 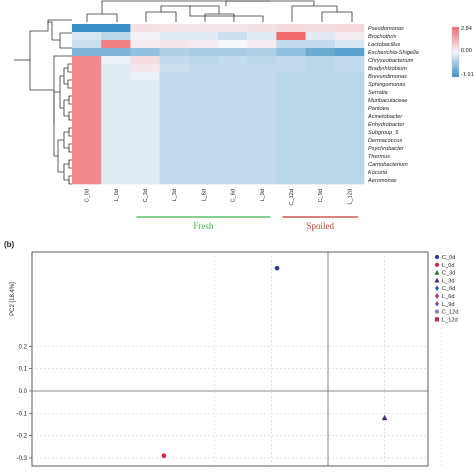 What do you see at coordinates (462, 52) in the screenshot?
I see `color-scale-legend: 2.84 0.00 -1.91` at bounding box center [462, 52].